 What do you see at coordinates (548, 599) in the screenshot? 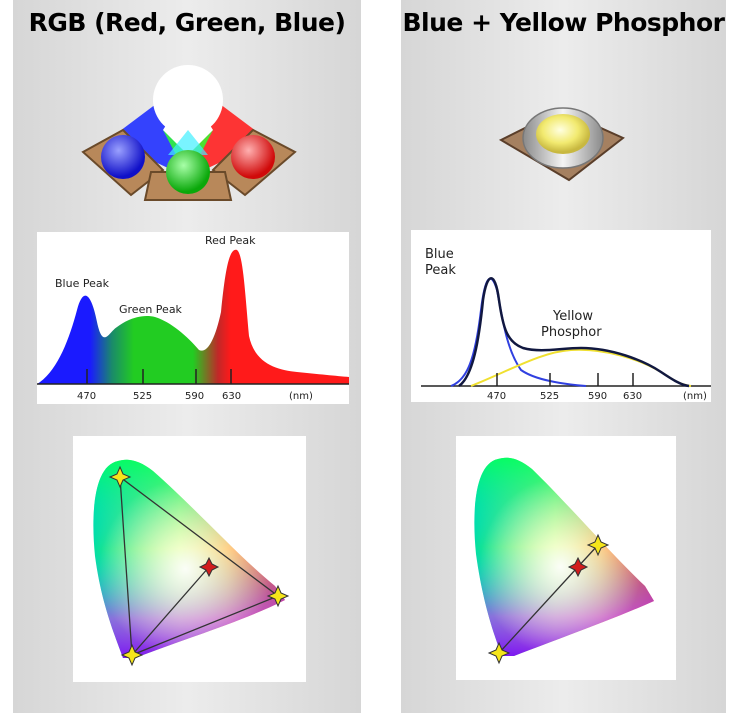
I see `blue-yellow-mixing-line` at bounding box center [548, 599].